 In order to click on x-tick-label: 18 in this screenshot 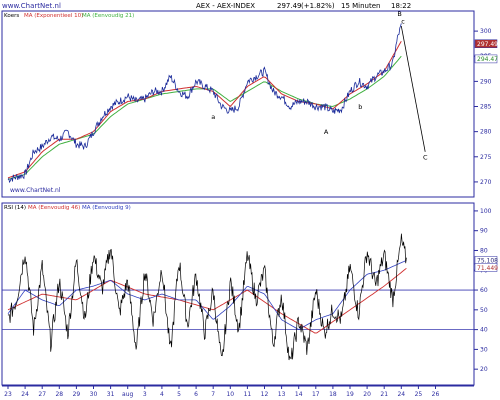, I will do `click(333, 394)`.